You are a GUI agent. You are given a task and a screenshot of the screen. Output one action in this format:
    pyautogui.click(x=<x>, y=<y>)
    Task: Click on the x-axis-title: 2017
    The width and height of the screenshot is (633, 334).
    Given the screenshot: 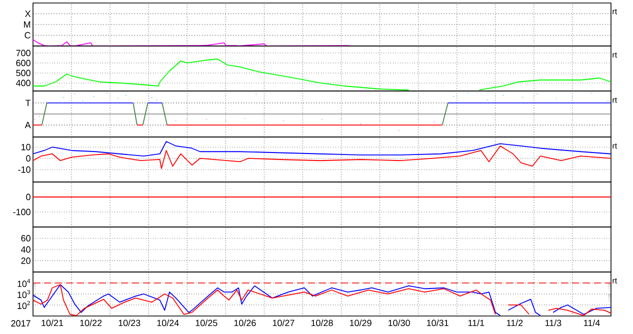 What is the action you would take?
    pyautogui.click(x=20, y=323)
    